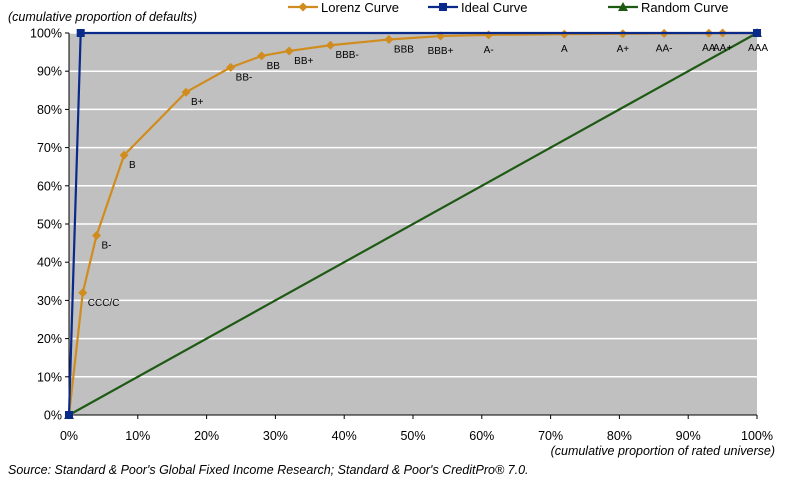 This screenshot has height=499, width=810. What do you see at coordinates (69, 436) in the screenshot?
I see `x-tick-label: 0%` at bounding box center [69, 436].